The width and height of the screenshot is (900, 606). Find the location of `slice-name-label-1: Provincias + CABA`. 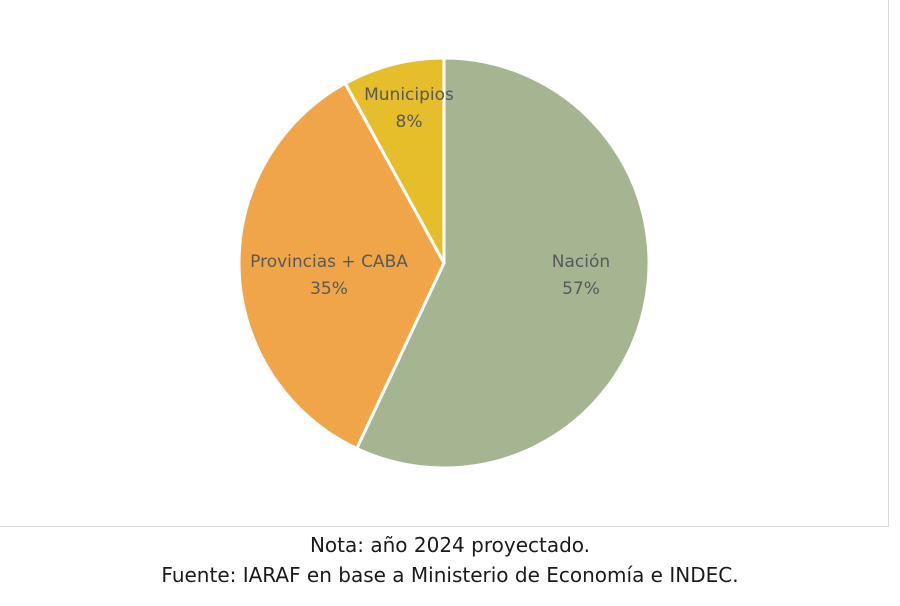

slice-name-label-1: Provincias + CABA is located at coordinates (329, 262).